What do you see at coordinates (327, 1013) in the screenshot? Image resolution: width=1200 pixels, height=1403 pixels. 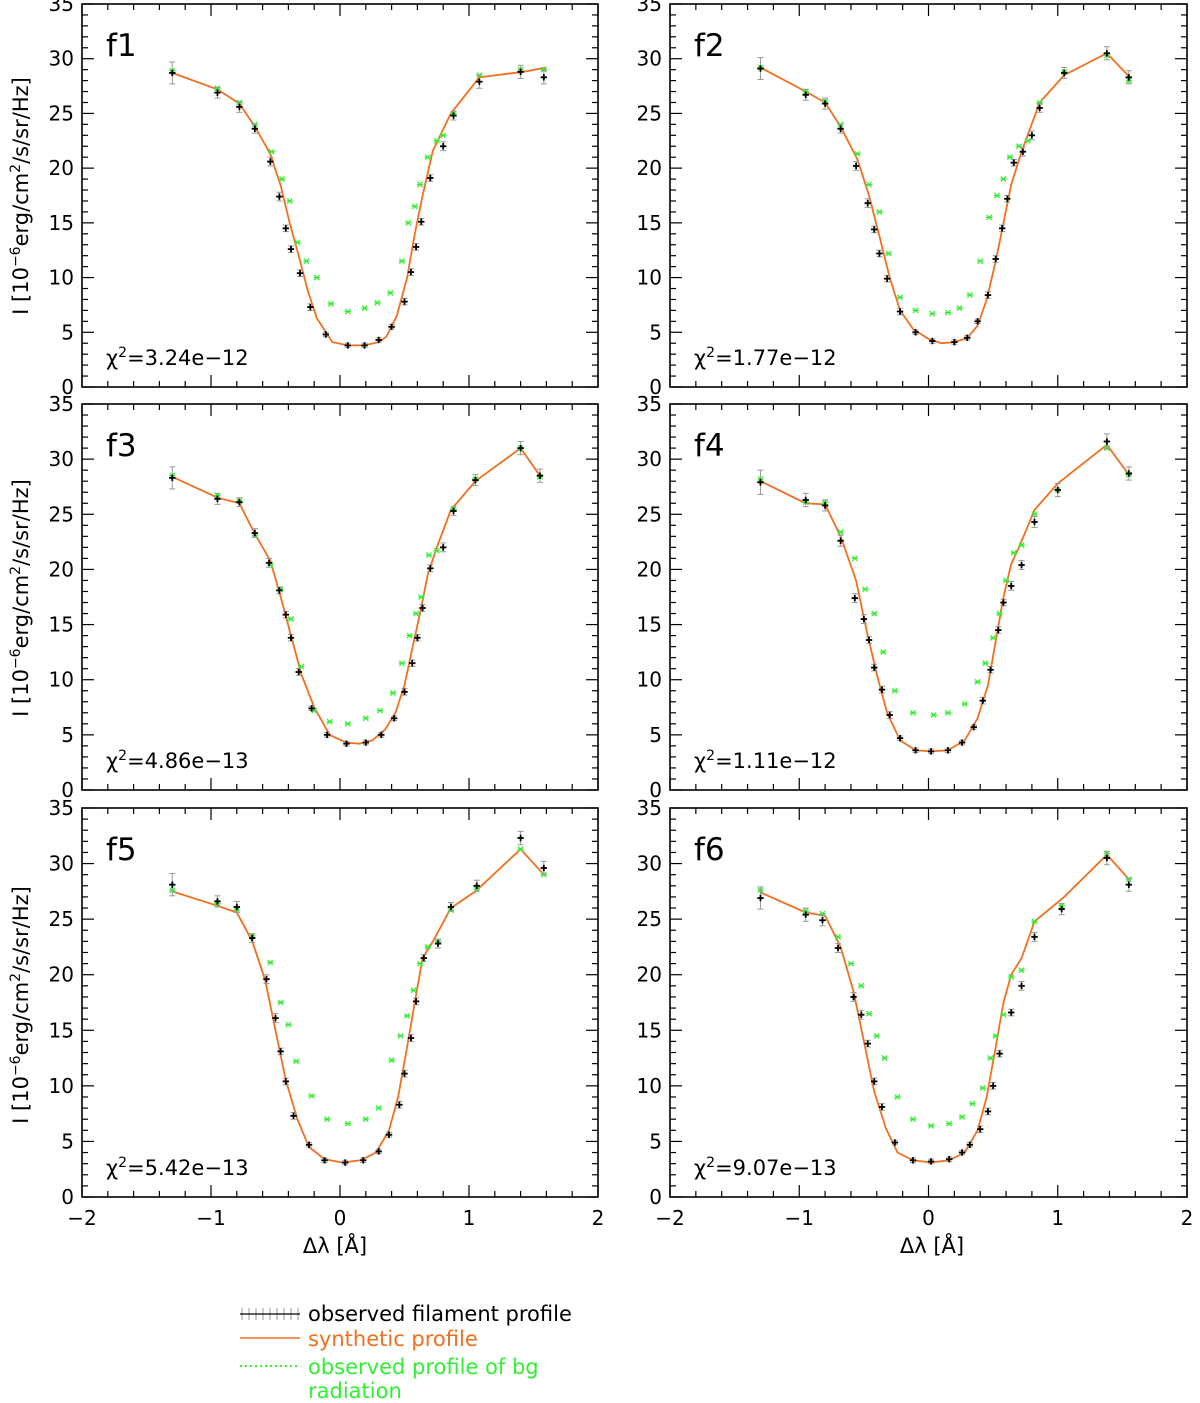 I see `panel-f5: 0 5 10 15 20 25 30 35 −2 −1 0 1 2 f5 χ2=5.42e−13` at bounding box center [327, 1013].